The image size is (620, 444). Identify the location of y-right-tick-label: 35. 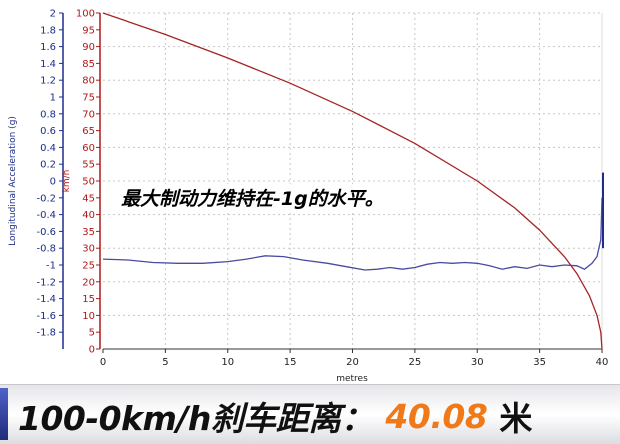
(88, 232).